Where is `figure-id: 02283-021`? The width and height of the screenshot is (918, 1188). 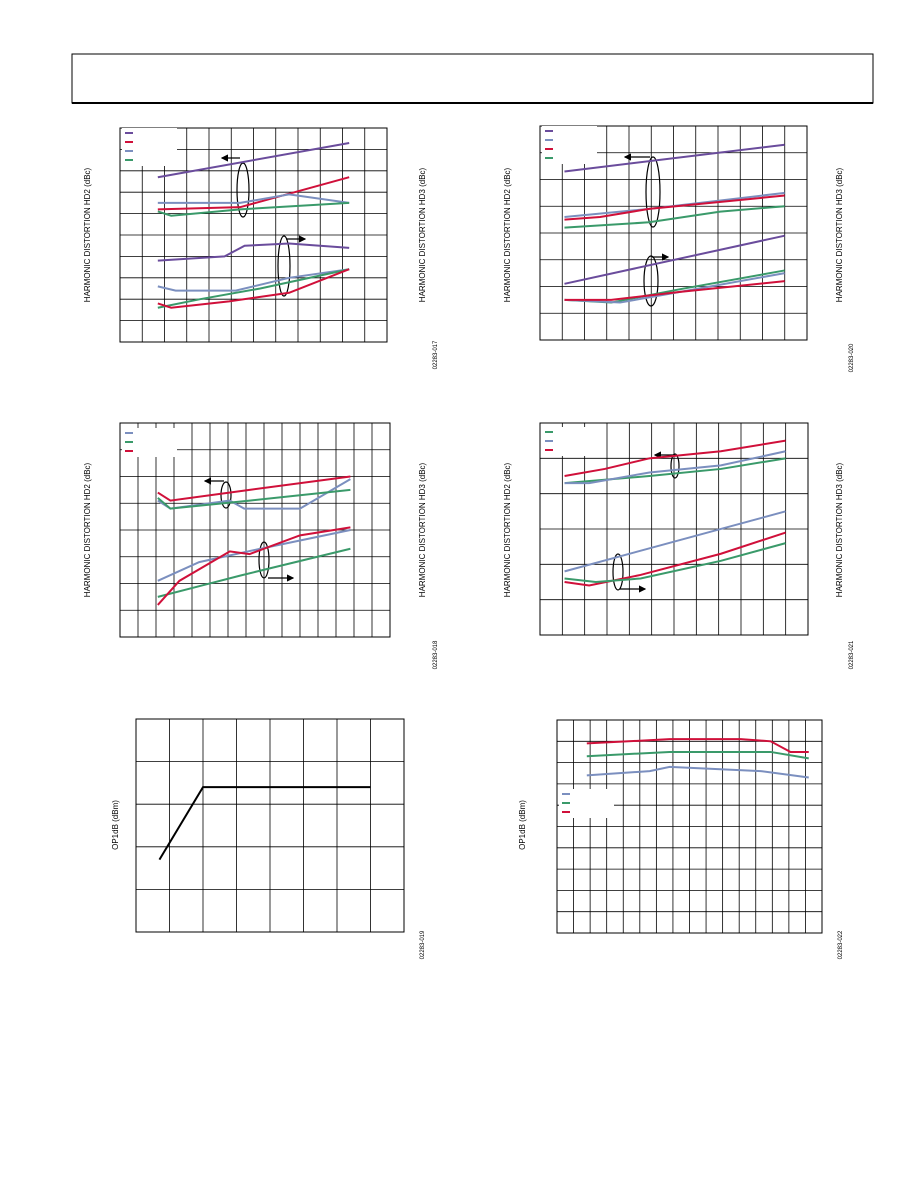 figure-id: 02283-021 is located at coordinates (852, 654).